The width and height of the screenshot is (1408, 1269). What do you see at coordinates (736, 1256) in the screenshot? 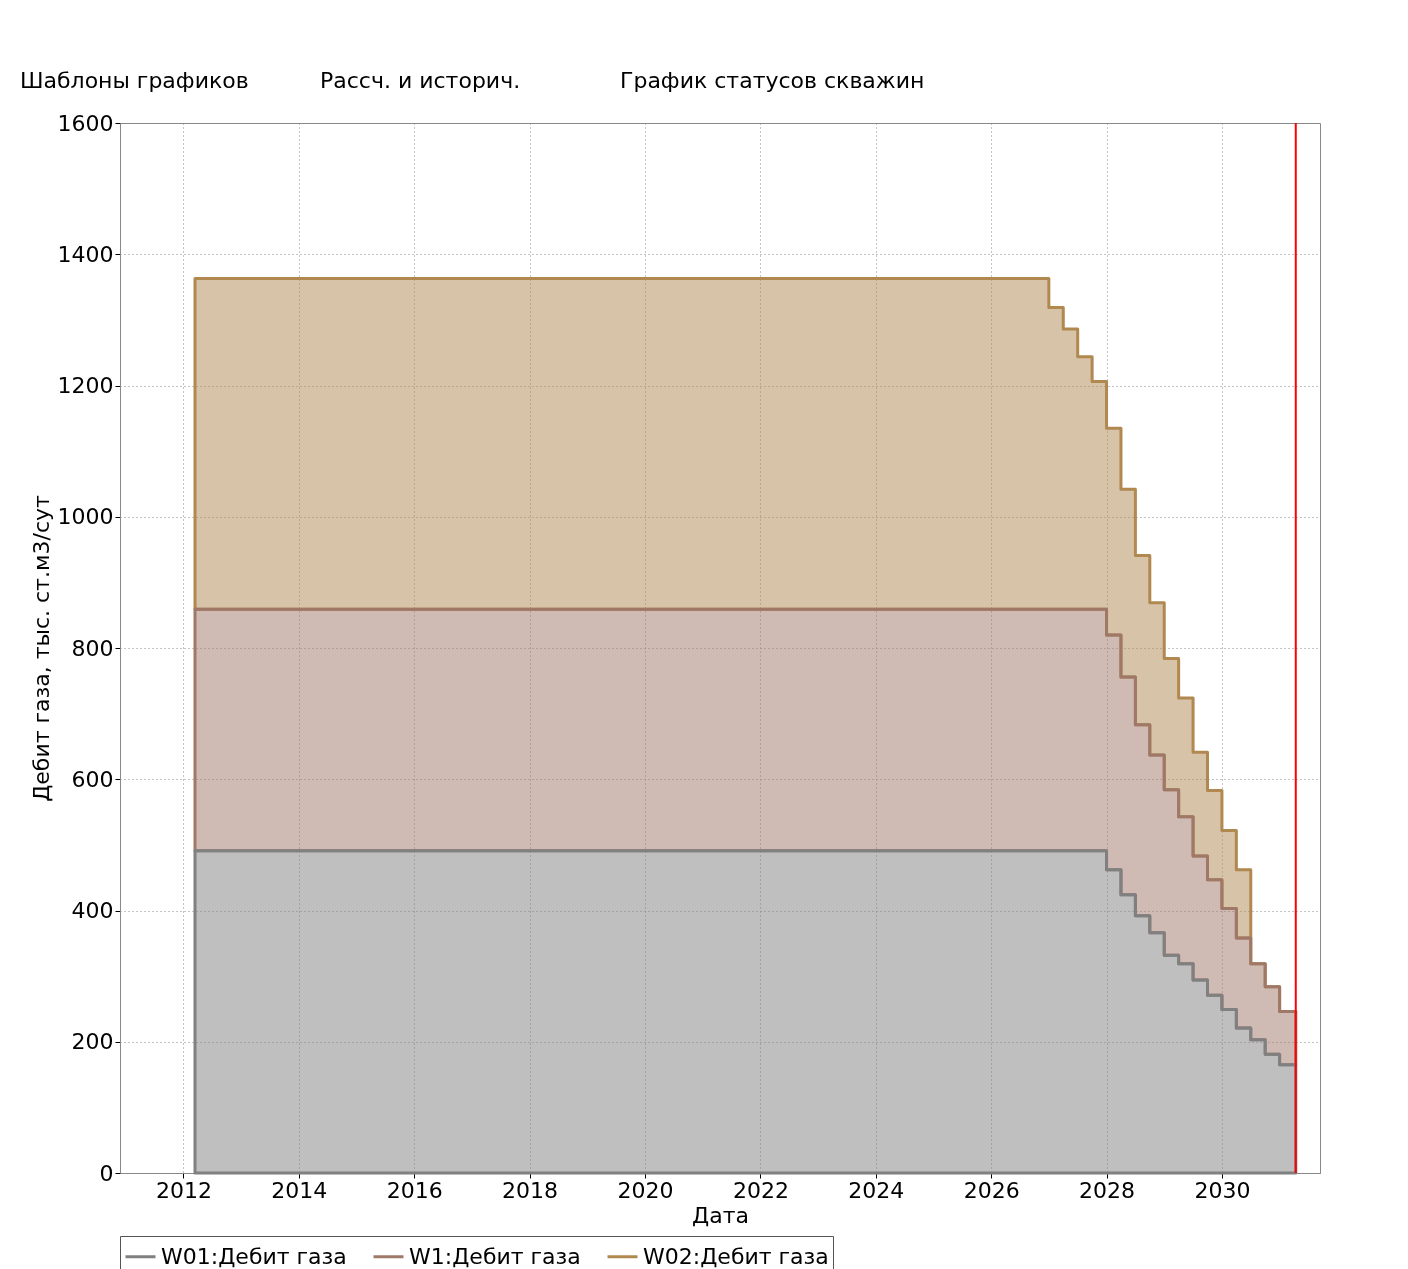
I see `legend-label: W02:Дебит газа` at bounding box center [736, 1256].